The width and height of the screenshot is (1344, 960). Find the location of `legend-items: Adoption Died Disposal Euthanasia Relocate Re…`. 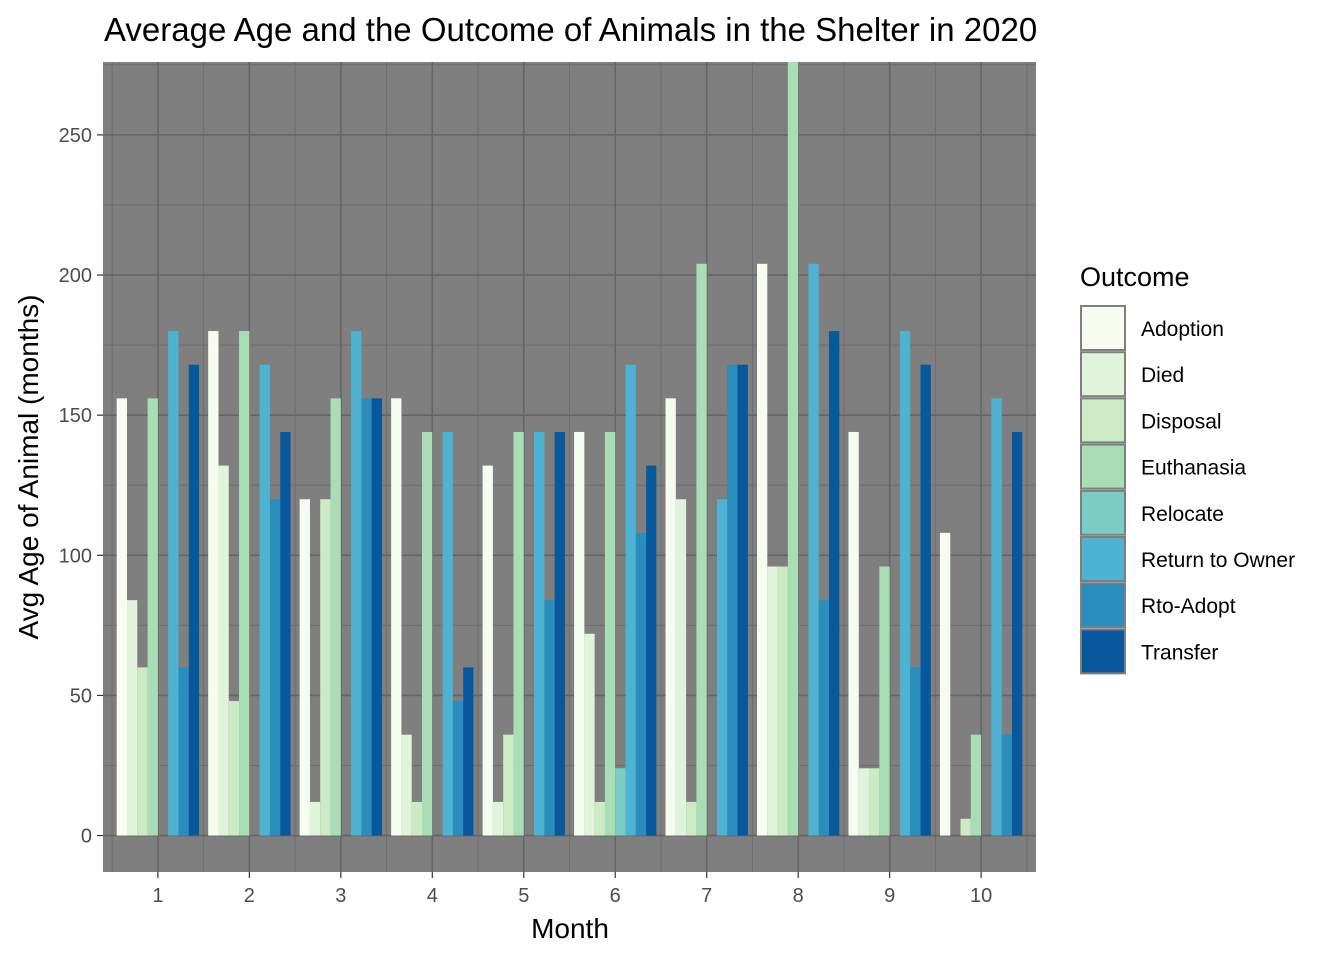

legend-items: Adoption Died Disposal Euthanasia Relocate Re… is located at coordinates (1187, 490).